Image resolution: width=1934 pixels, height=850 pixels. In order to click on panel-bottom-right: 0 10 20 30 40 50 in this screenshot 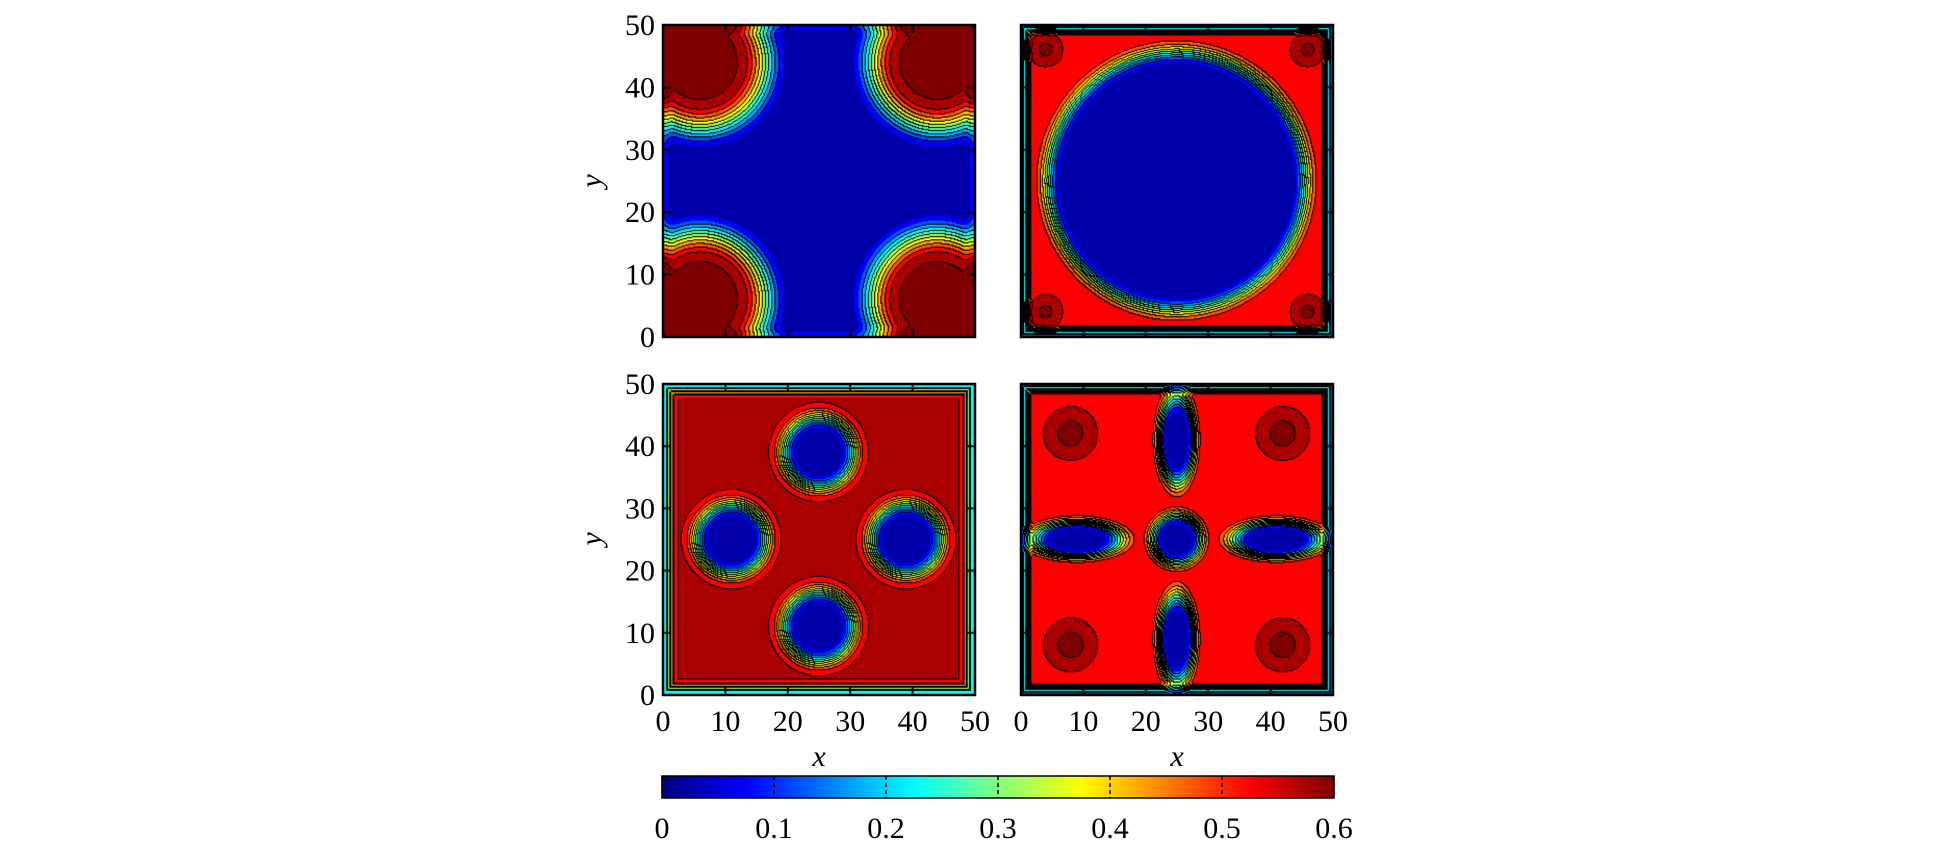, I will do `click(1181, 560)`.